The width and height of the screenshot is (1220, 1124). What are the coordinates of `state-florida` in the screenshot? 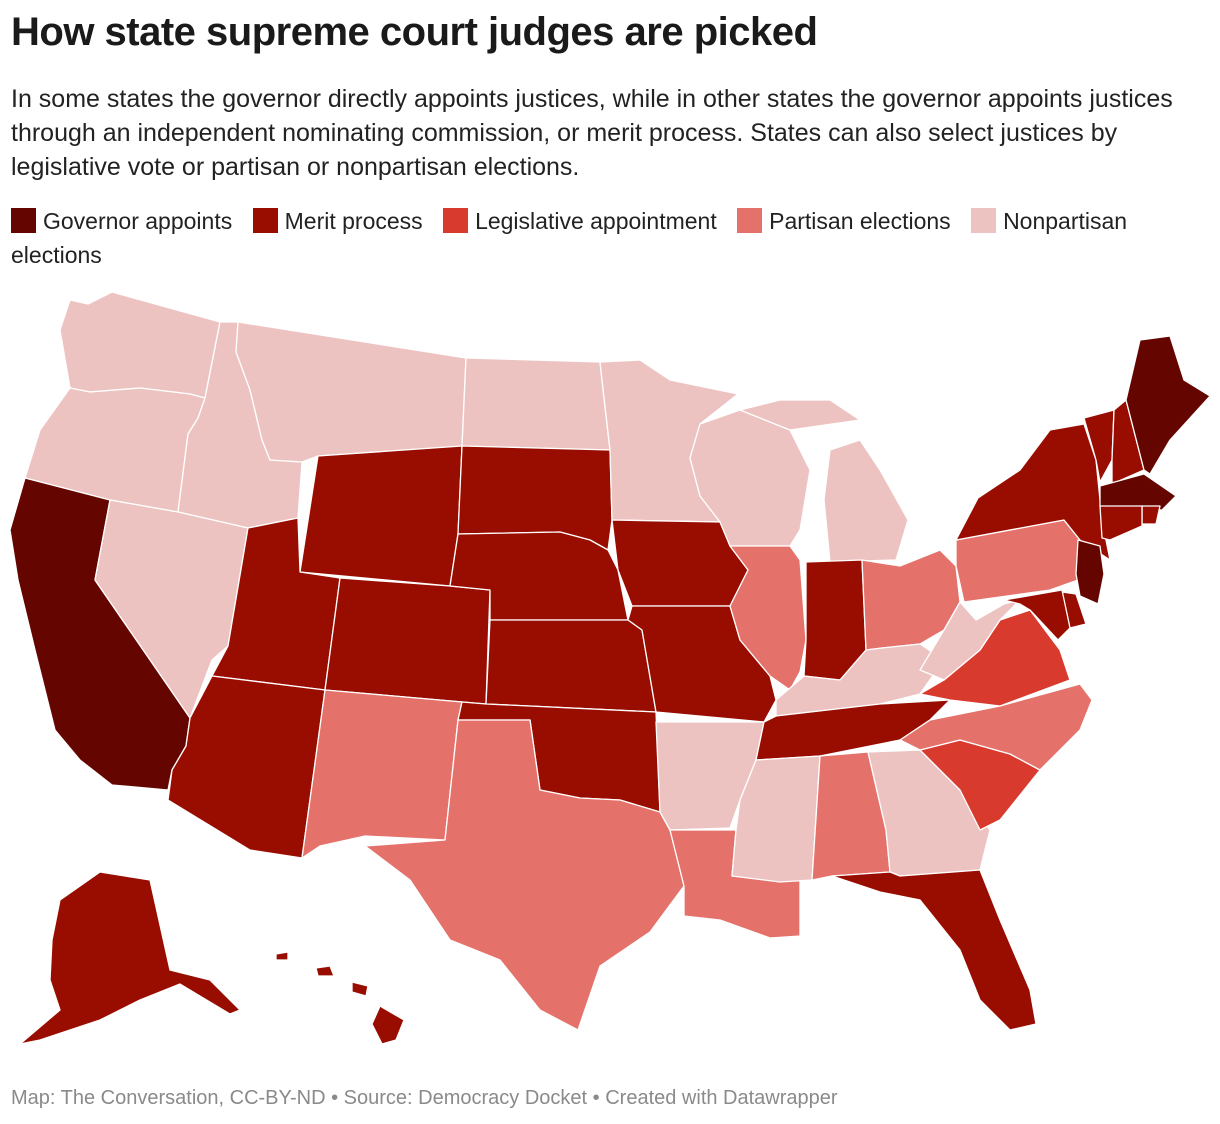 It's located at (934, 950).